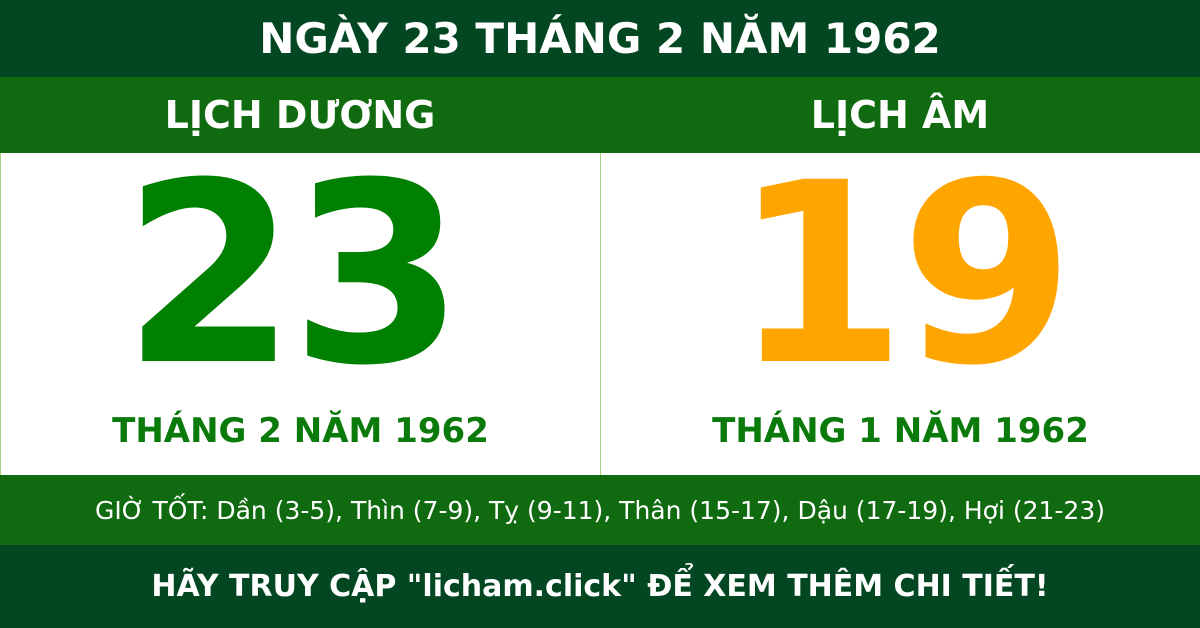 The width and height of the screenshot is (1200, 628). Describe the element at coordinates (600, 115) in the screenshot. I see `calendar-headers: LỊCH DƯƠNG LỊCH ÂM` at that location.